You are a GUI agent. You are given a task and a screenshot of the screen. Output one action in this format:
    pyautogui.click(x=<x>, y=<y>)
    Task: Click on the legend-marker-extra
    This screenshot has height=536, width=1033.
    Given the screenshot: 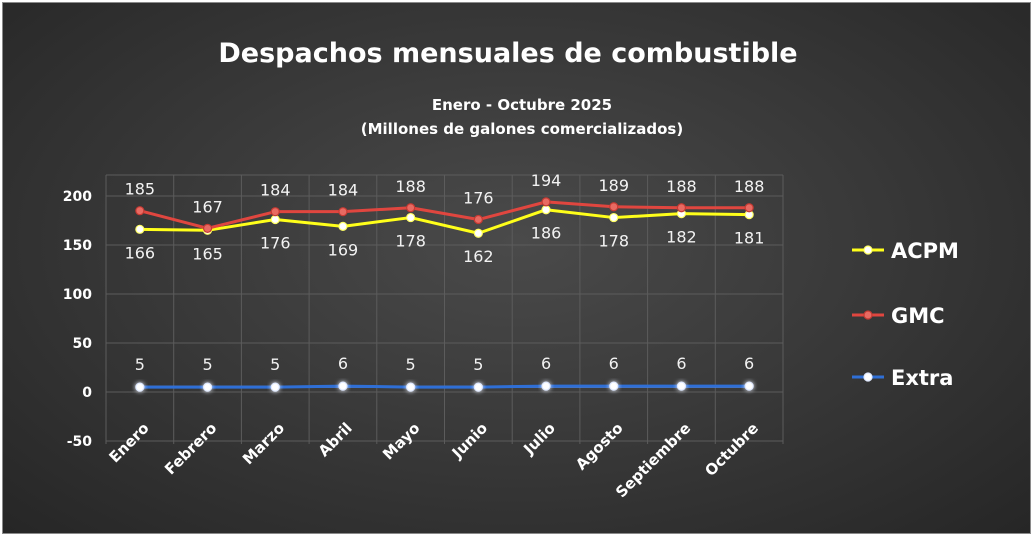 What is the action you would take?
    pyautogui.click(x=868, y=377)
    